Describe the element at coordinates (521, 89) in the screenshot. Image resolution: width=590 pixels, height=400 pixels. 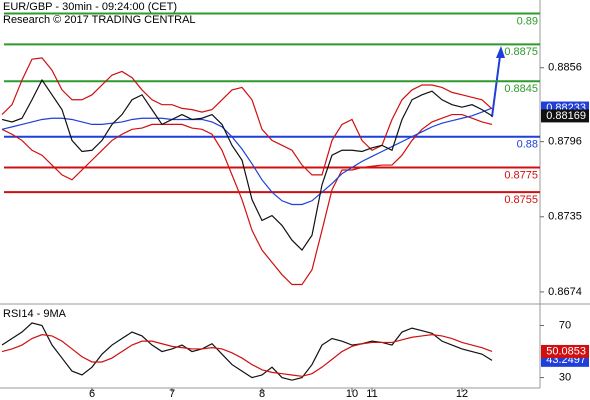
I see `level-label: 0.8845` at that location.